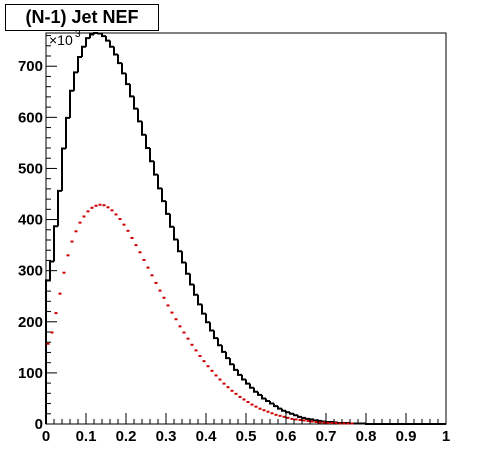  What do you see at coordinates (246, 429) in the screenshot?
I see `x-axis: 0 0.1 0.2 0.3 0.4 0.5 0.6 0.7 0.8 0.9 1` at bounding box center [246, 429].